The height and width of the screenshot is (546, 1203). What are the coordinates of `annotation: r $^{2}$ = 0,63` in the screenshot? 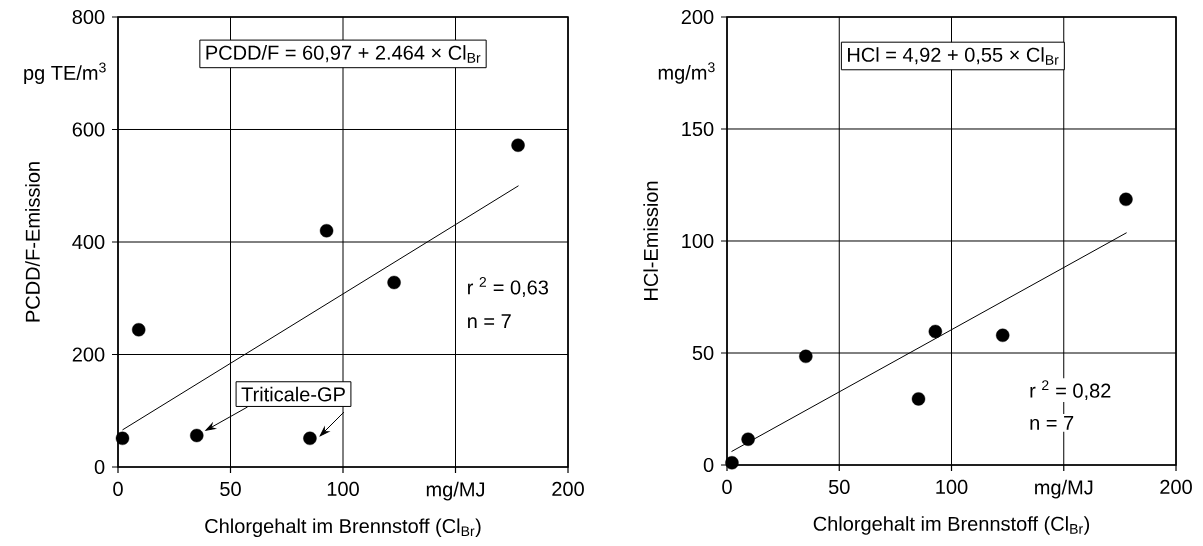 It's located at (508, 287).